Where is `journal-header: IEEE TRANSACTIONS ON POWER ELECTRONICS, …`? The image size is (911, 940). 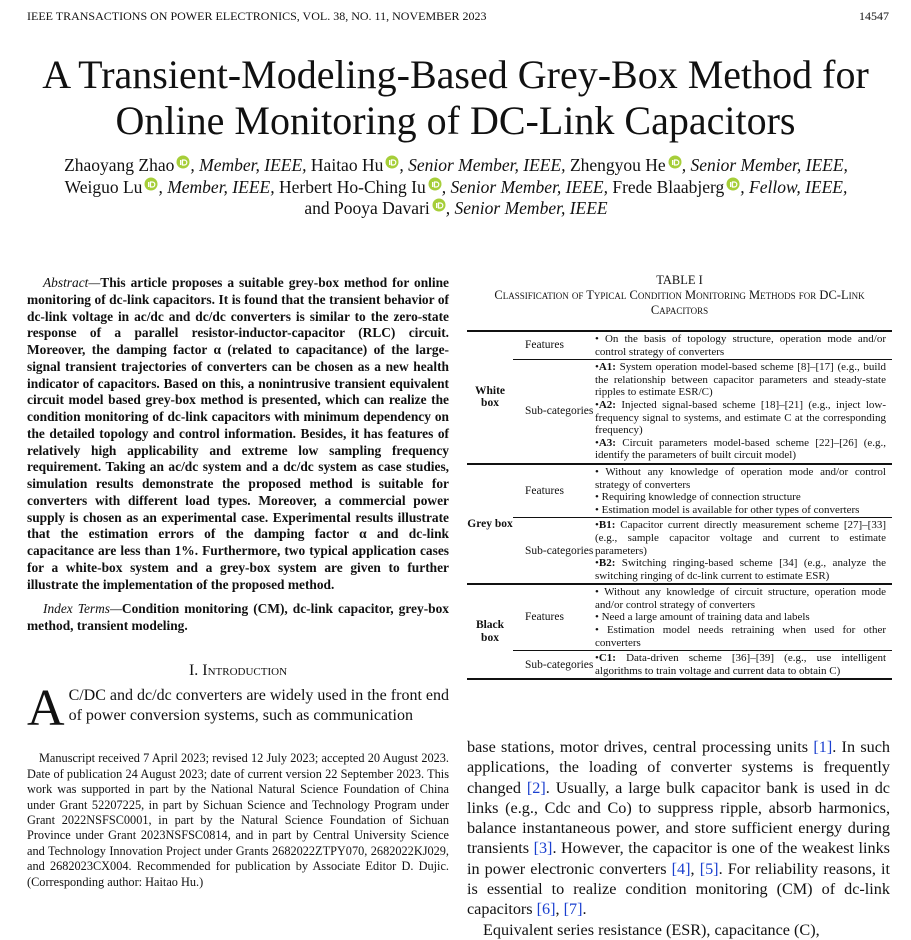
journal-header: IEEE TRANSACTIONS ON POWER ELECTRONICS, … is located at coordinates (257, 16).